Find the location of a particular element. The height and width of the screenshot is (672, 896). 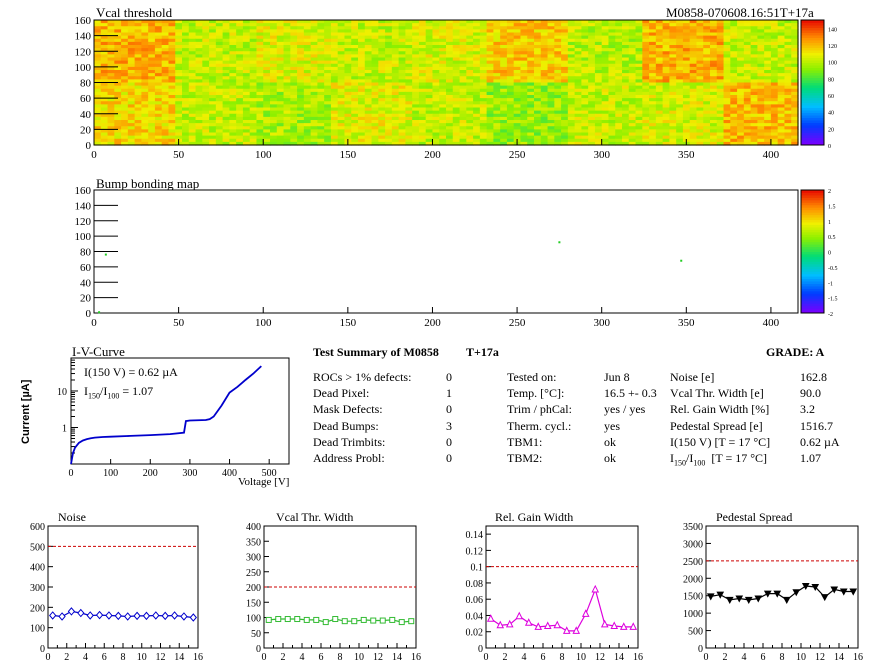

bump-map-ytick-label: 100 is located at coordinates (83, 237).